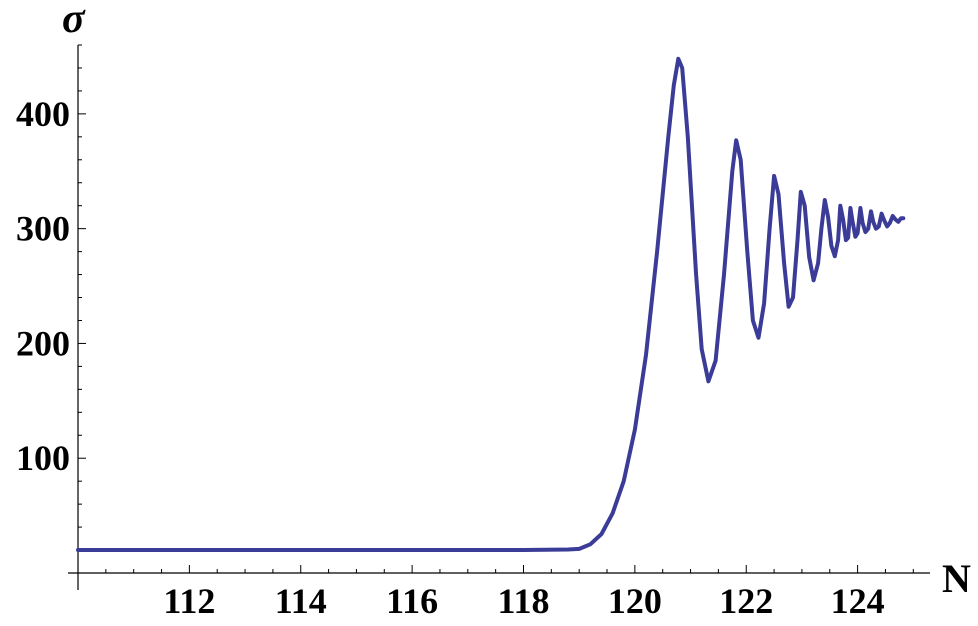  Describe the element at coordinates (43, 458) in the screenshot. I see `y-tick-label: 100` at that location.